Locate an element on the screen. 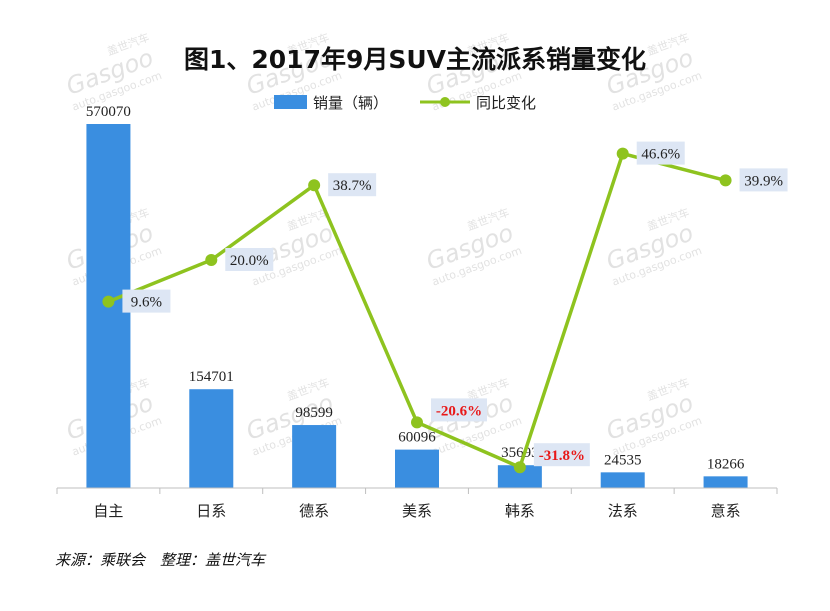  line-value-label: -20.6% is located at coordinates (459, 411).